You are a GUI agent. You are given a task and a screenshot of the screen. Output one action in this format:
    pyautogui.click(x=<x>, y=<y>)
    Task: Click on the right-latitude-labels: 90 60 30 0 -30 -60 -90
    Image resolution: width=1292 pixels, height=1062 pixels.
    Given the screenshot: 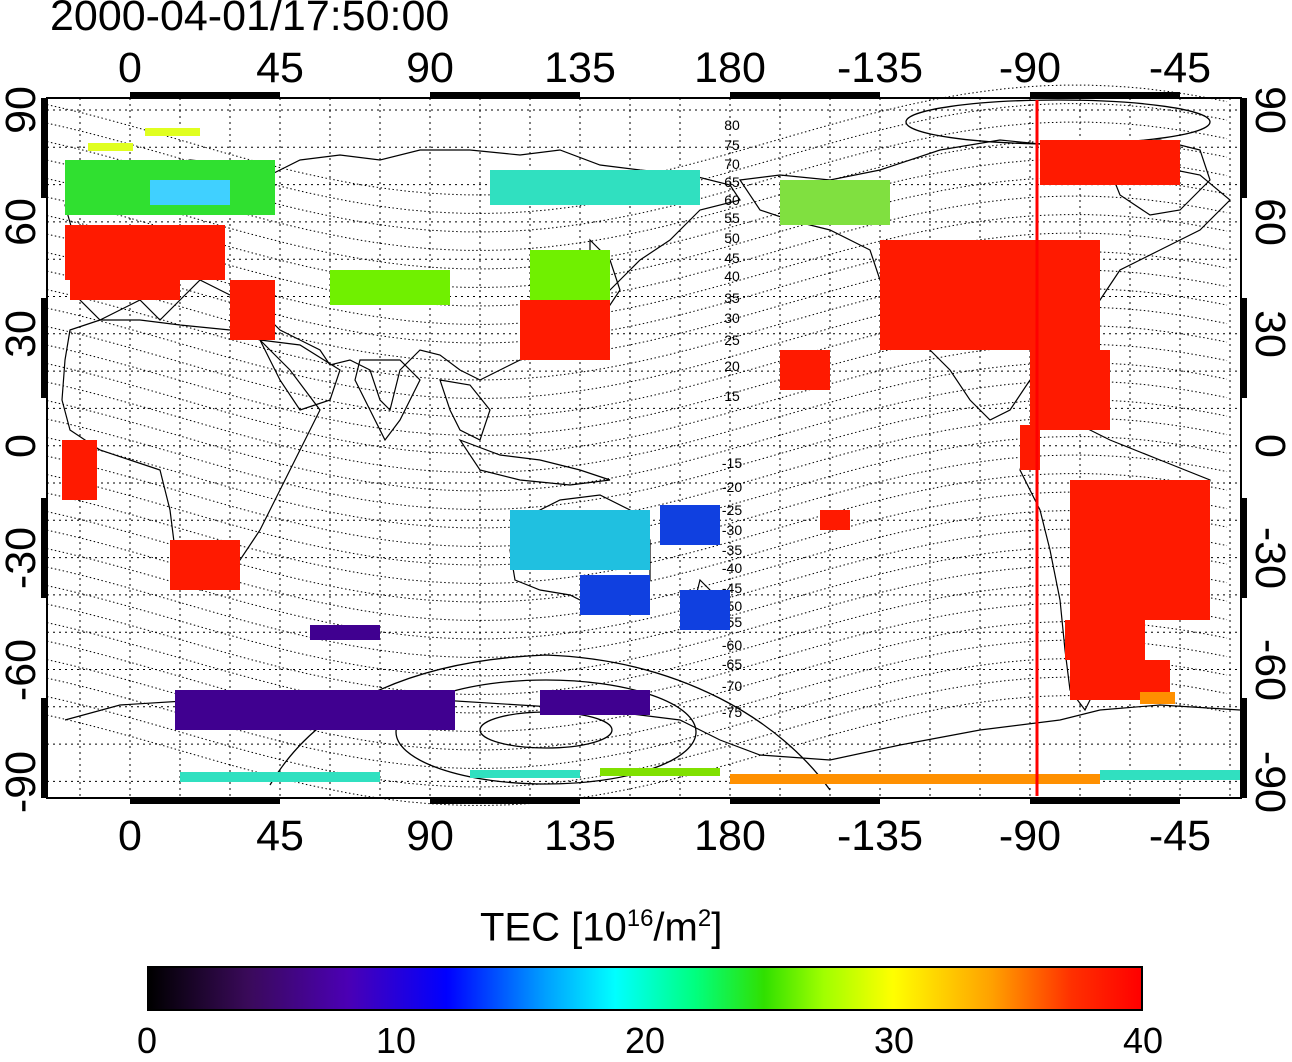 What is the action you would take?
    pyautogui.click(x=1269, y=449)
    